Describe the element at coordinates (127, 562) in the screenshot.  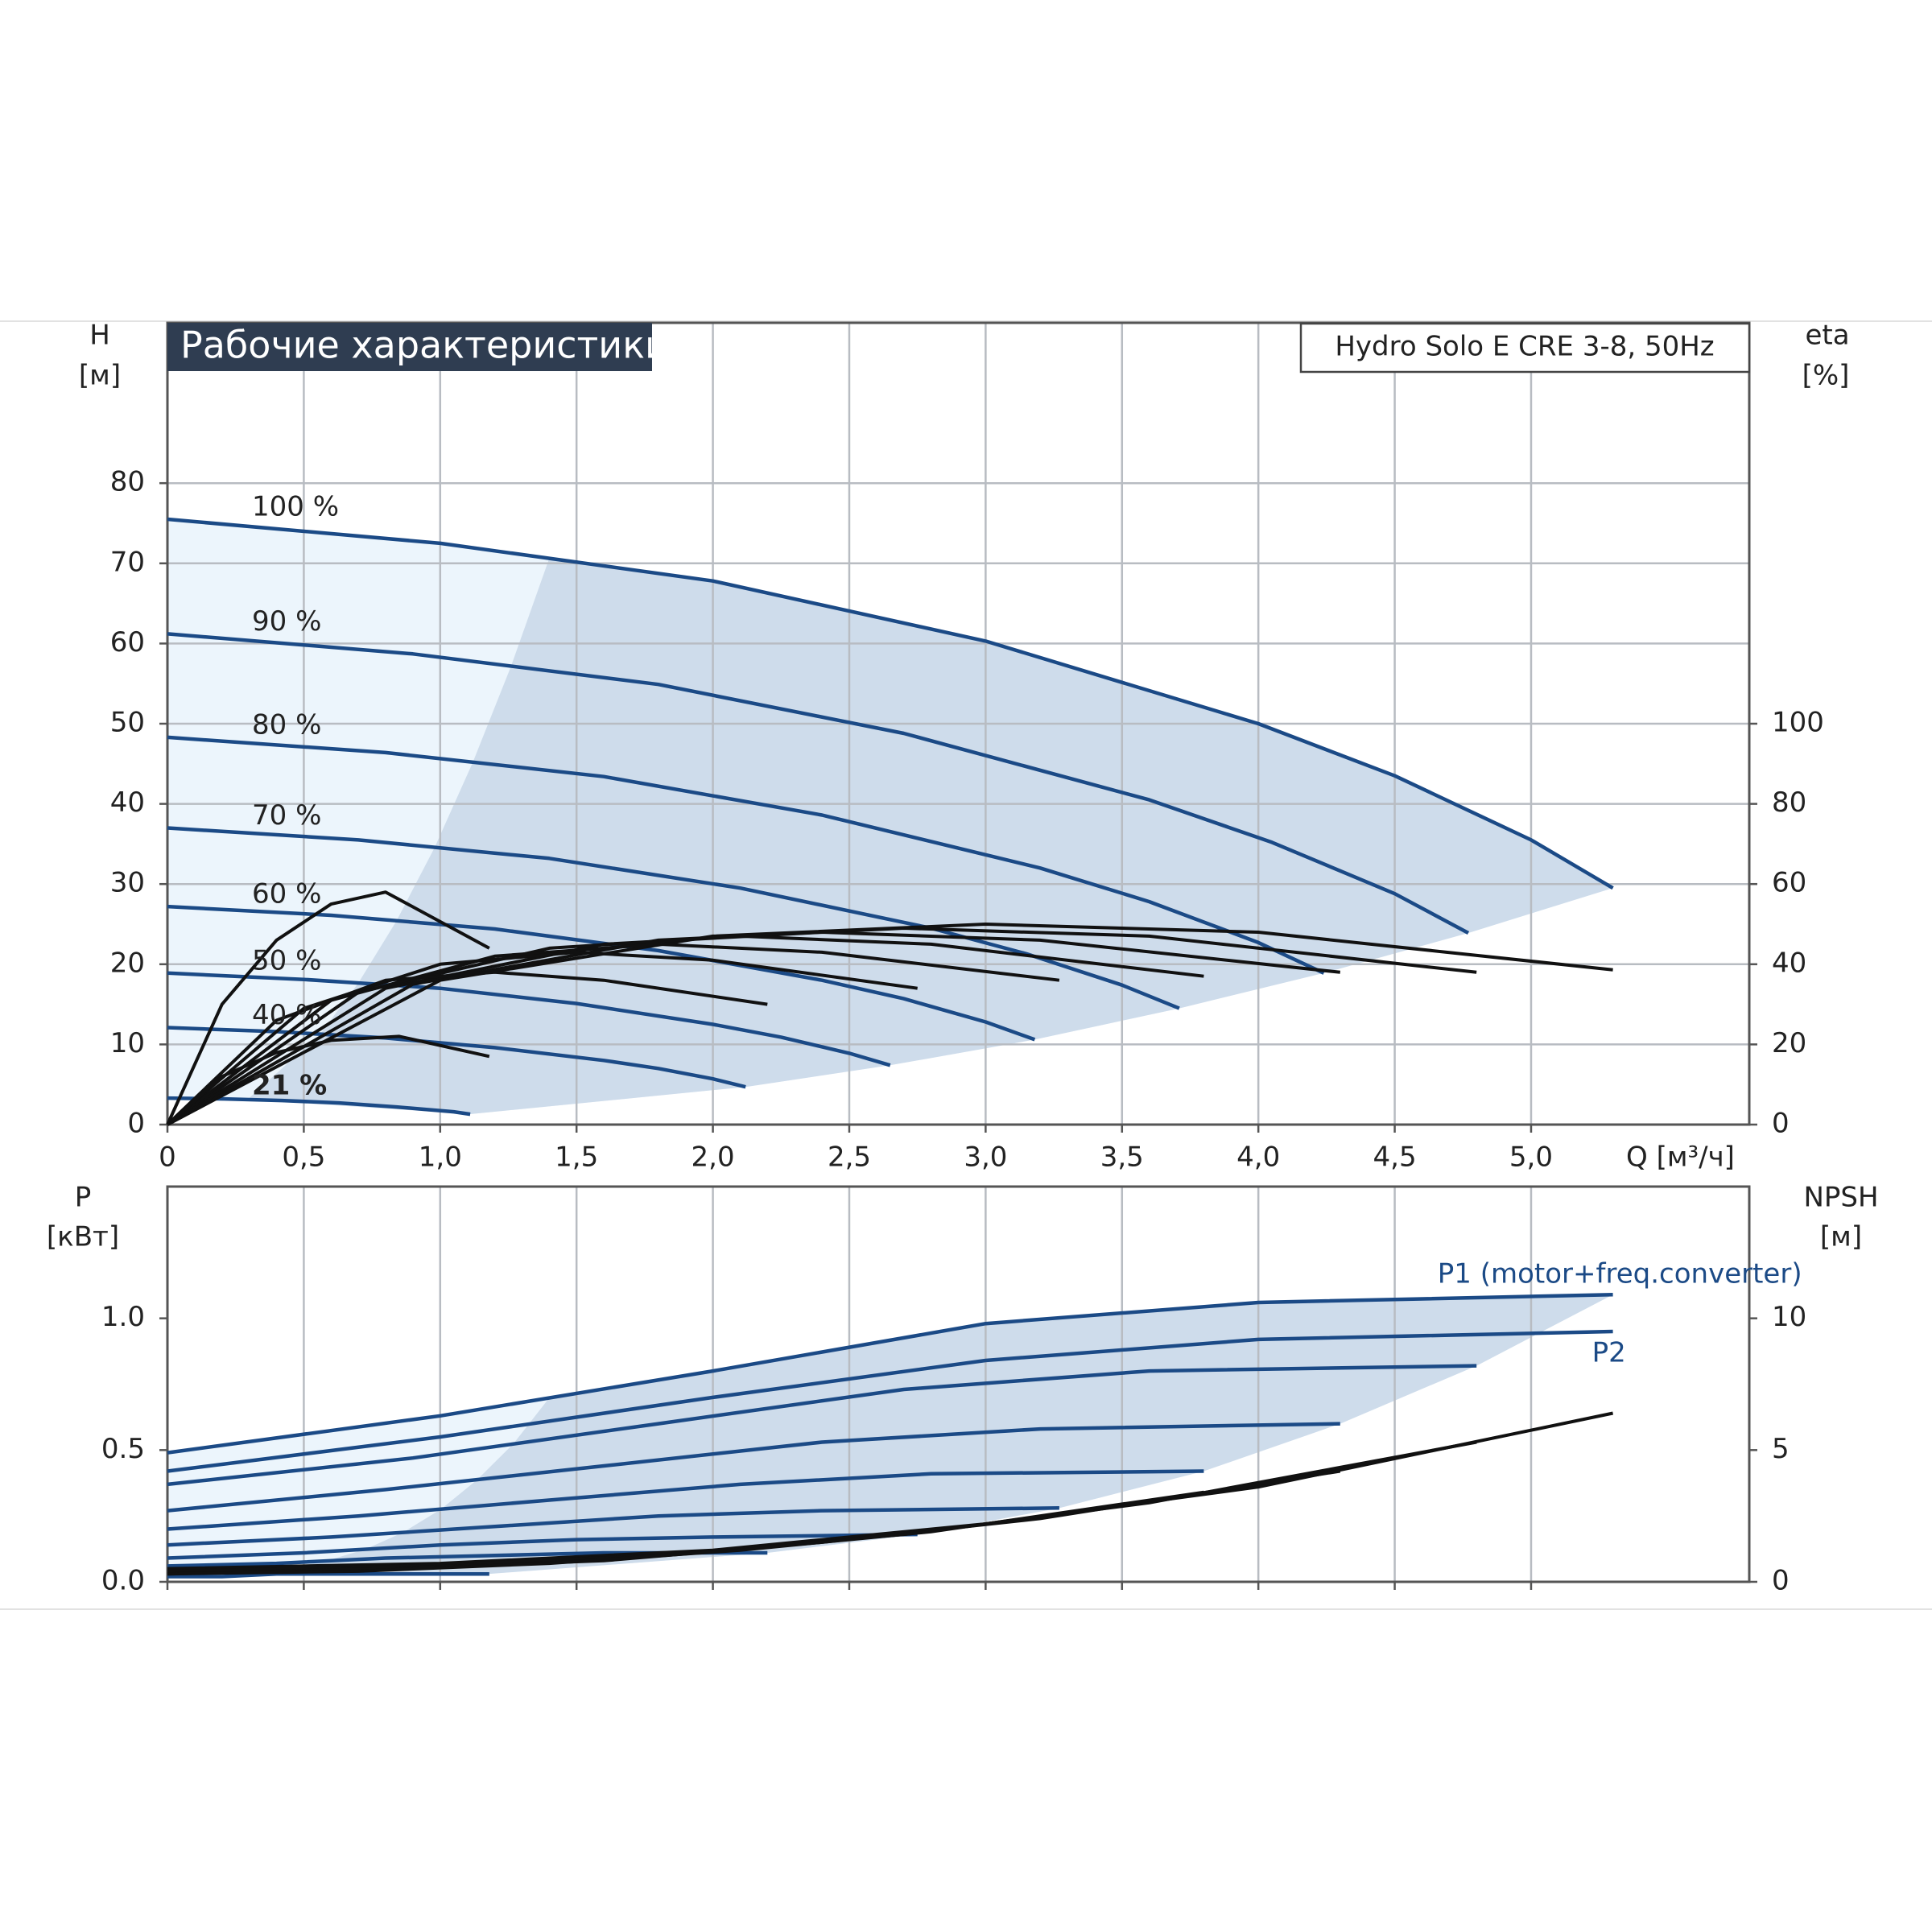
I see `y-tick-label: 70` at that location.